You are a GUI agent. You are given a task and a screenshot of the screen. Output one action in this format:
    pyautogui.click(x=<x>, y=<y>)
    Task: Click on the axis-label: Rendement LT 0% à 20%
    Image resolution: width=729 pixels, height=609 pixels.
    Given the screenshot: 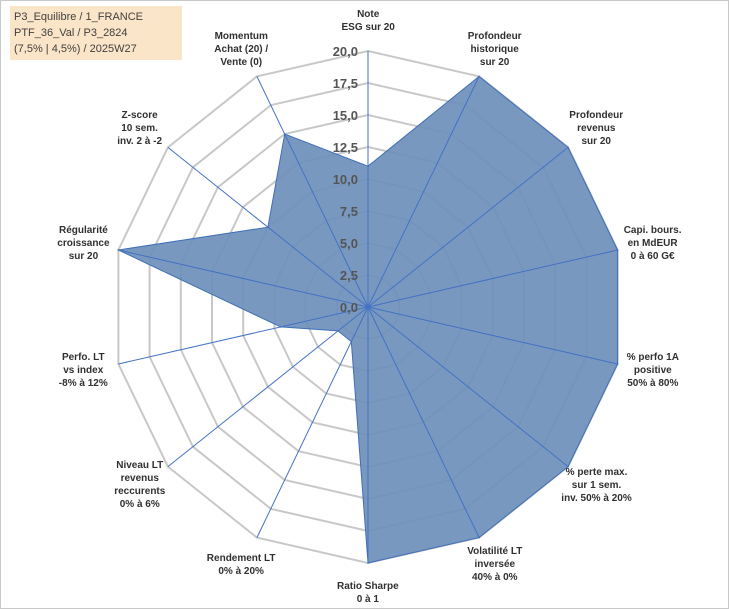 What is the action you would take?
    pyautogui.click(x=241, y=565)
    